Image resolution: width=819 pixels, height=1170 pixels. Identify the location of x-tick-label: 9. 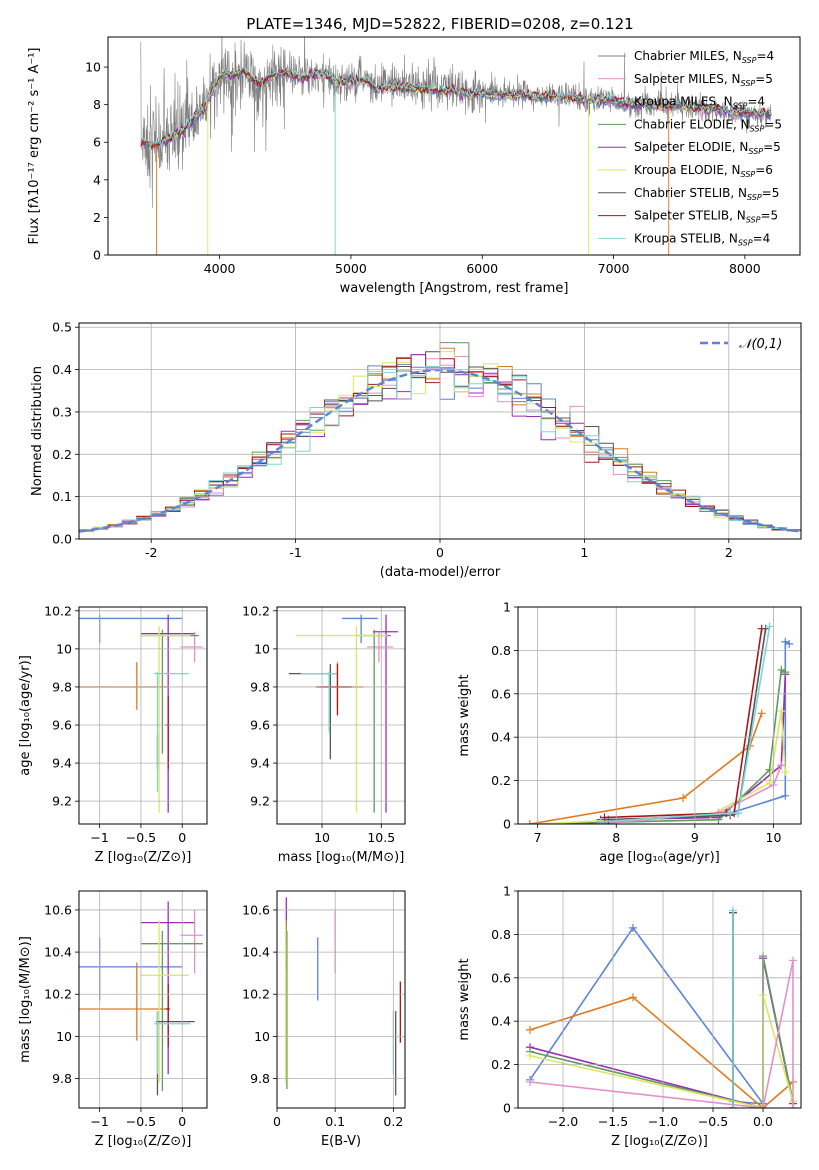
(695, 837).